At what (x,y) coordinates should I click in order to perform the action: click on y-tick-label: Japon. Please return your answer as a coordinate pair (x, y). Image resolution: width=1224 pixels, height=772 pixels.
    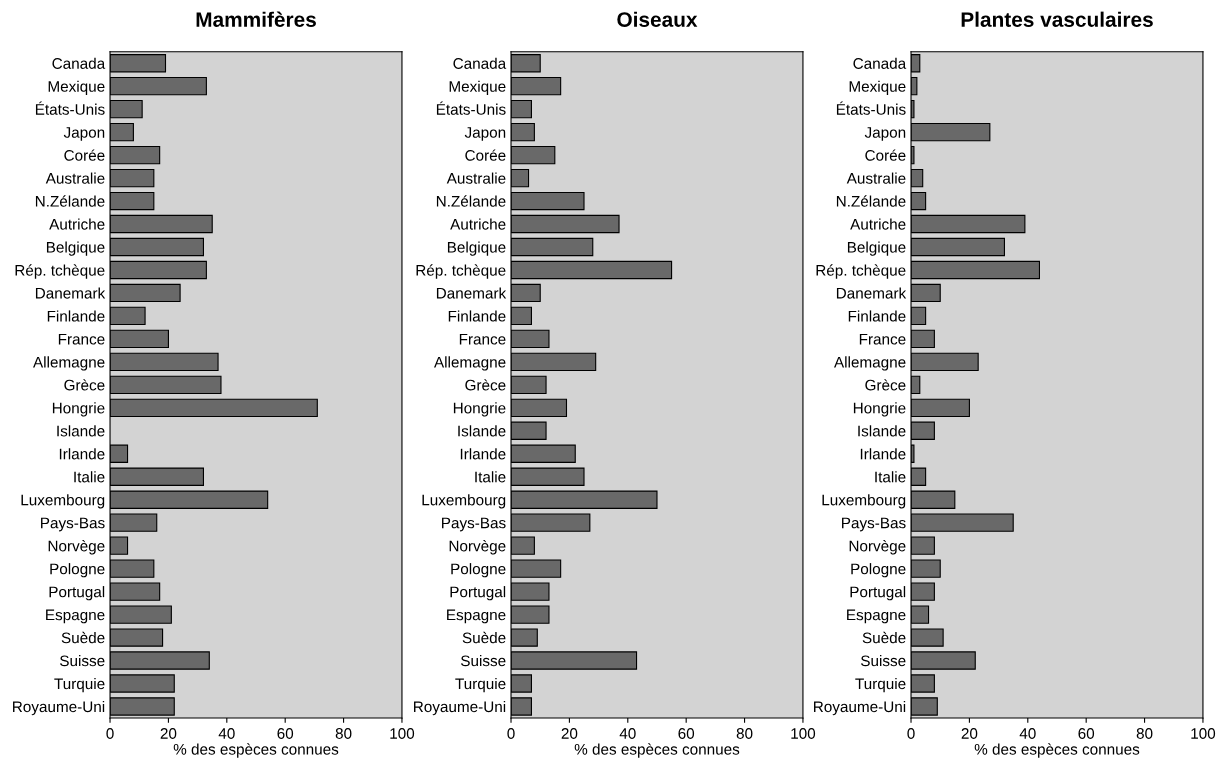
    Looking at the image, I should click on (885, 134).